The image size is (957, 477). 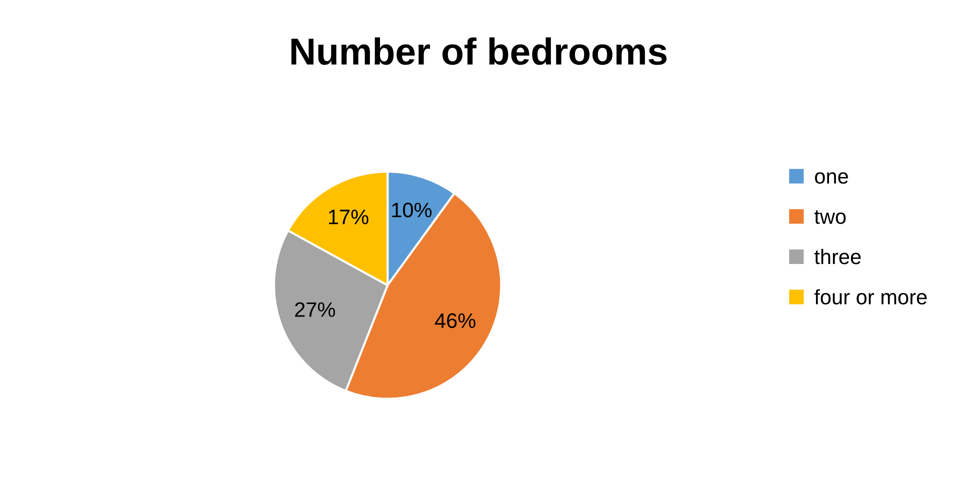 I want to click on data-label: 27%, so click(x=315, y=309).